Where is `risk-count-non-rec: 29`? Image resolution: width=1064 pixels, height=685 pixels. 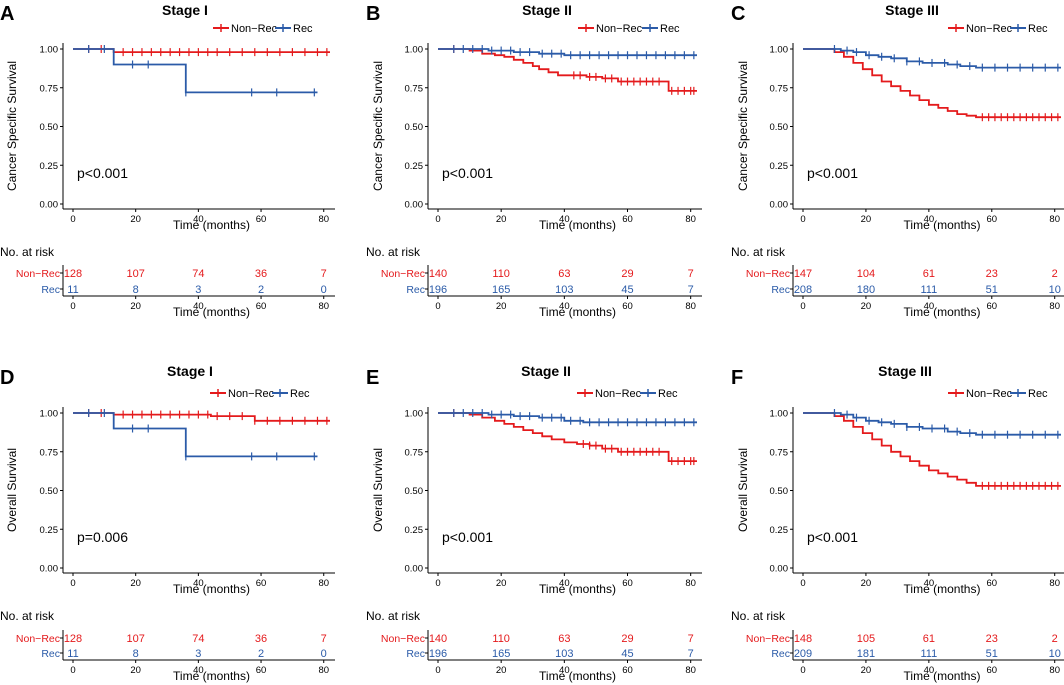 risk-count-non-rec: 29 is located at coordinates (627, 639).